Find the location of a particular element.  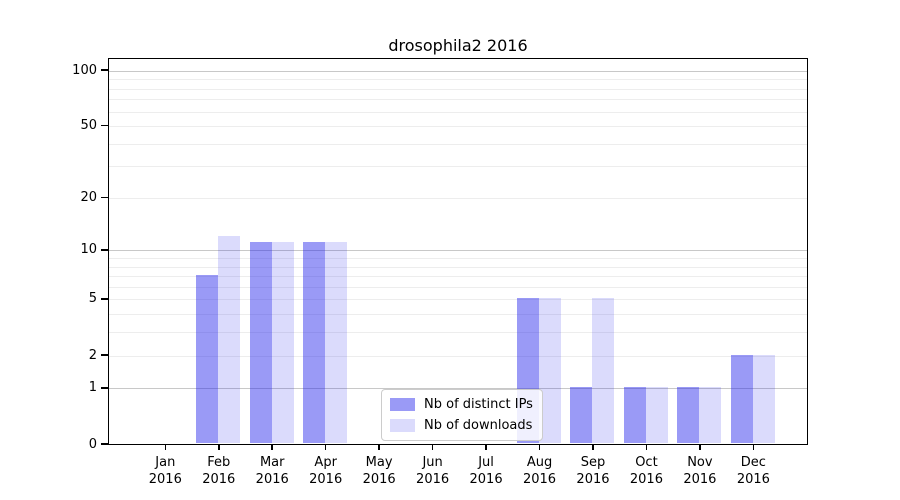

x-tick-label-jul: Jul 2016 is located at coordinates (486, 471).